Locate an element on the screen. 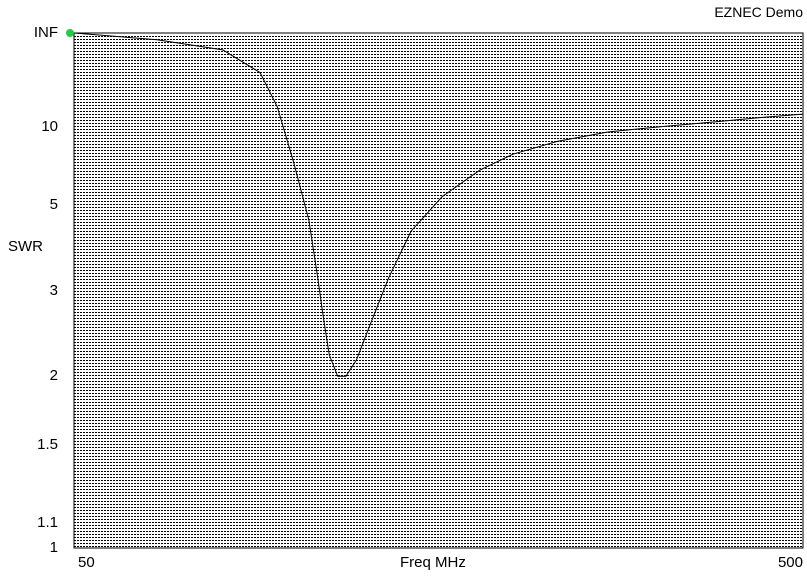 The width and height of the screenshot is (807, 577). x-tick-label: 50 is located at coordinates (86, 562).